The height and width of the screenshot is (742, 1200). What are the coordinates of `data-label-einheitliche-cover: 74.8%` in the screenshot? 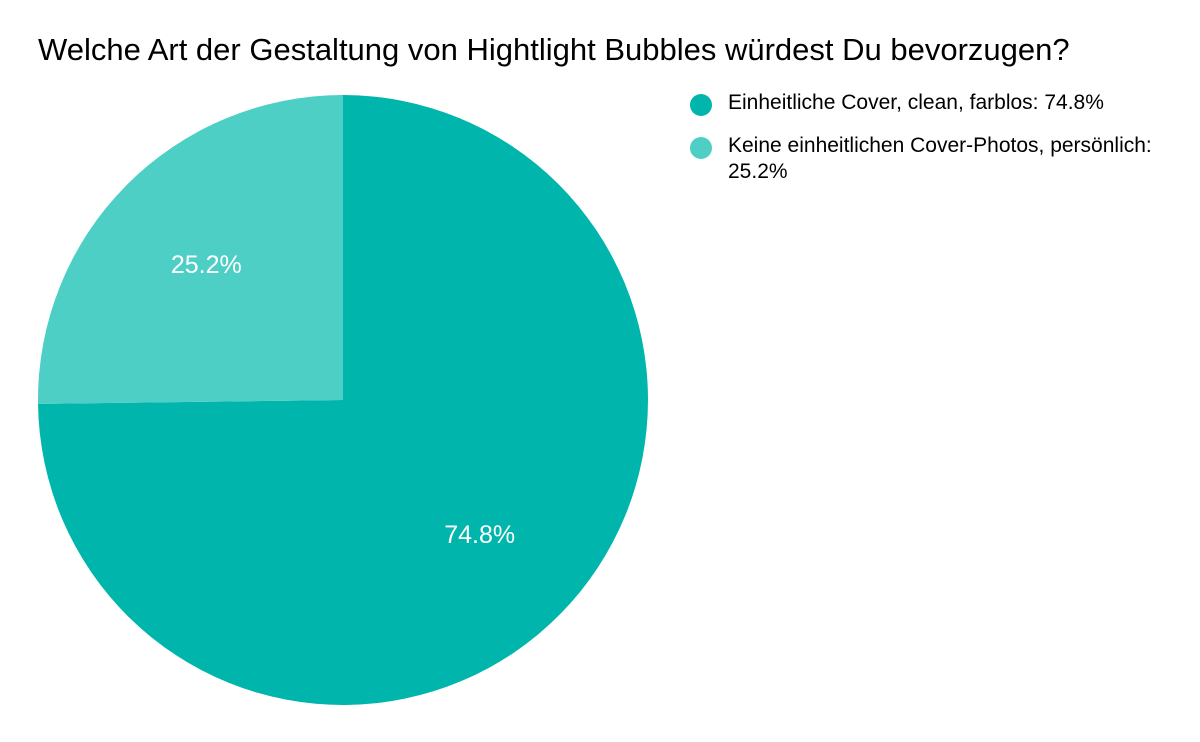 It's located at (479, 535).